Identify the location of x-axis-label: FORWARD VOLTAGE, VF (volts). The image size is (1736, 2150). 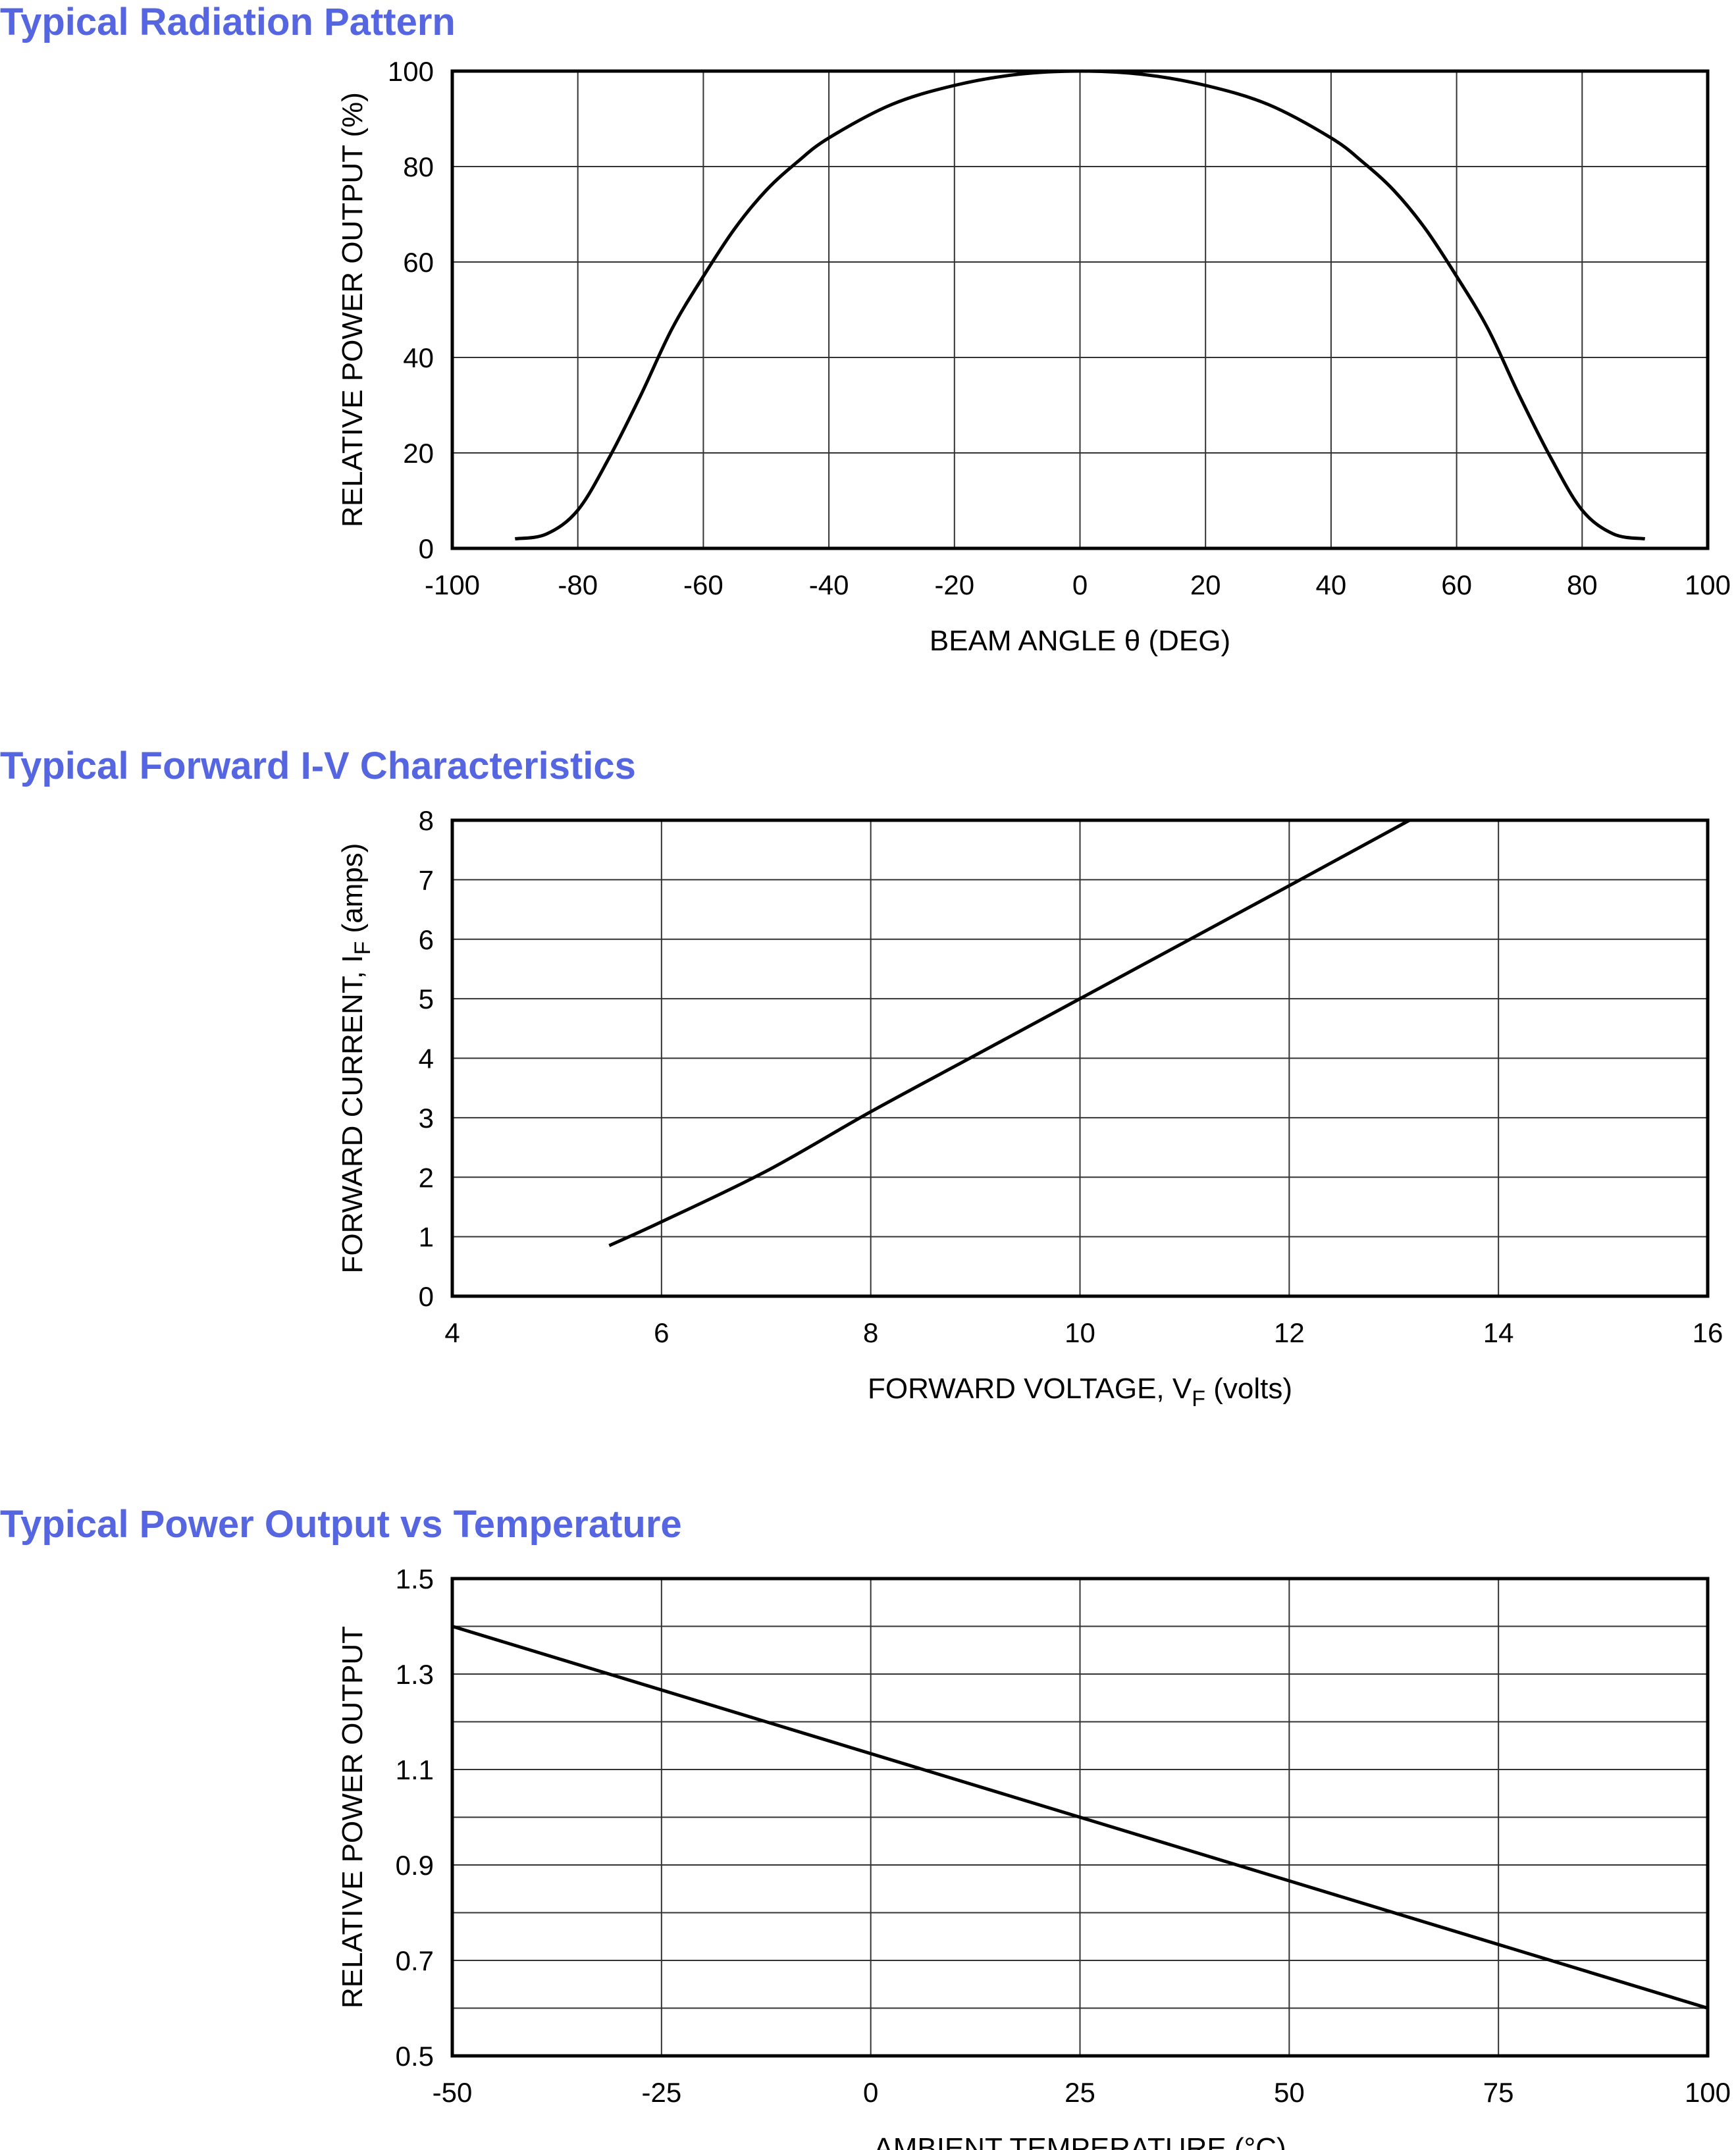
(1080, 1392).